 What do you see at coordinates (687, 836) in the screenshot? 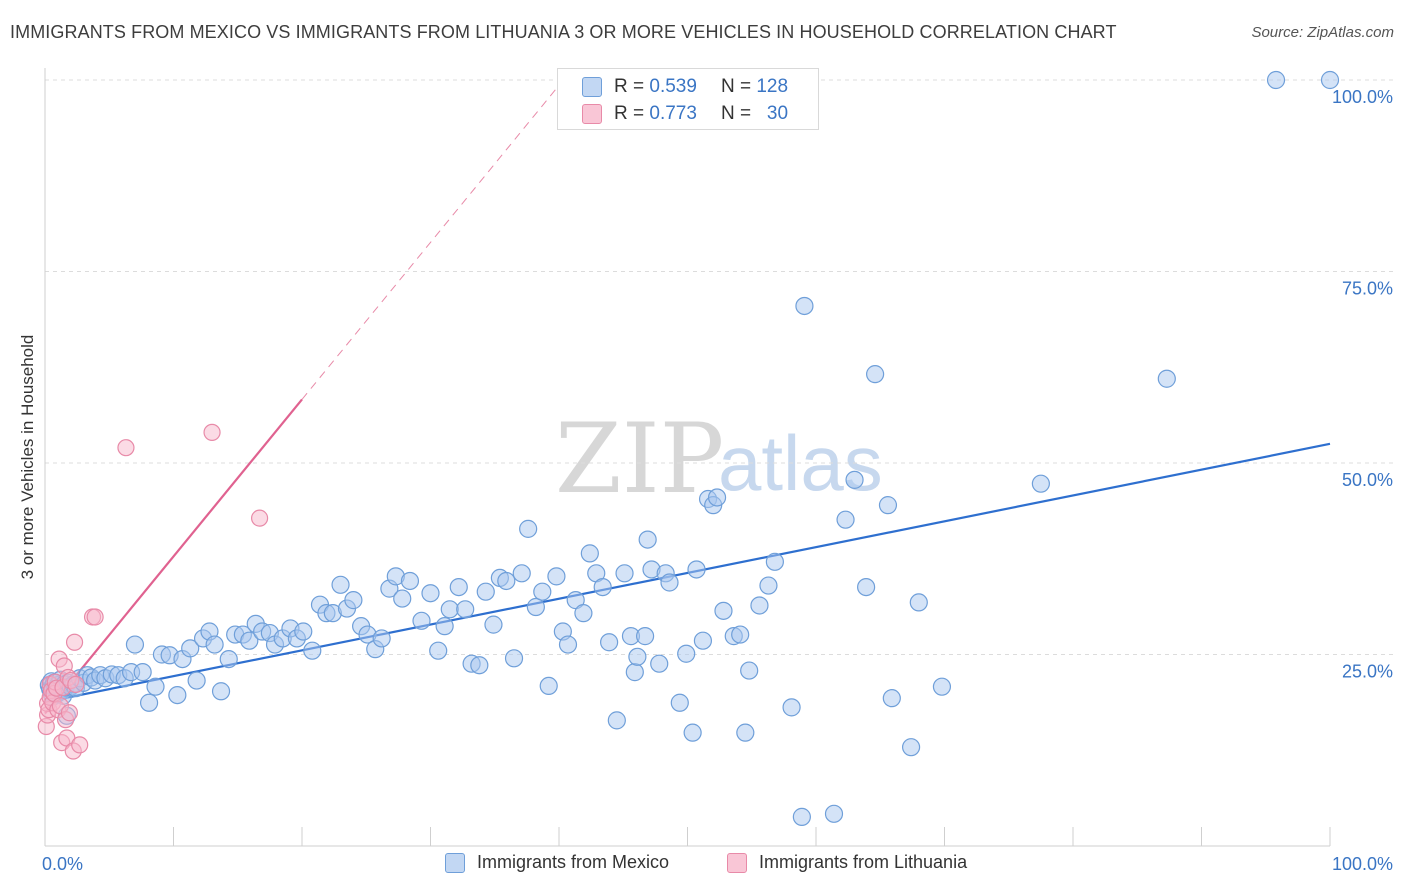
I see `x-tick-marks` at bounding box center [687, 836].